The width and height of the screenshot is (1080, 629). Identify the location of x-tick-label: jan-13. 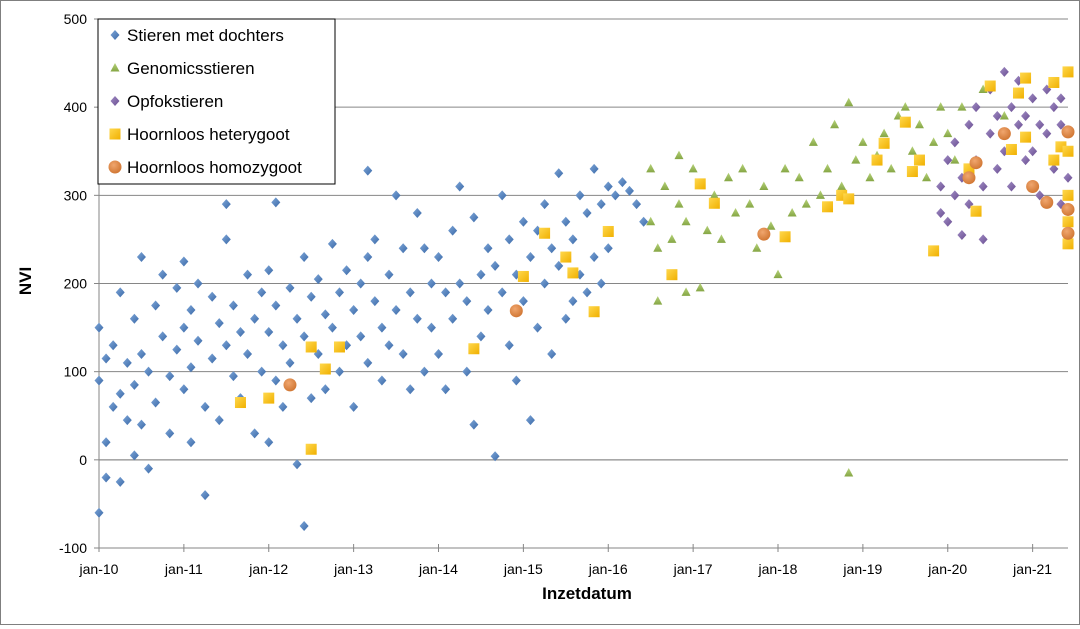
(353, 569).